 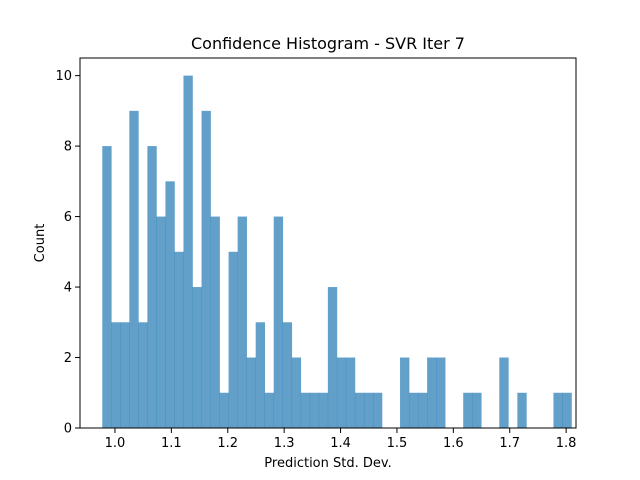 I want to click on x-axis-ticks: 1.0 1.1 1.2 1.3 1.4 1.5 1.6 1.7 1.8, so click(x=341, y=439).